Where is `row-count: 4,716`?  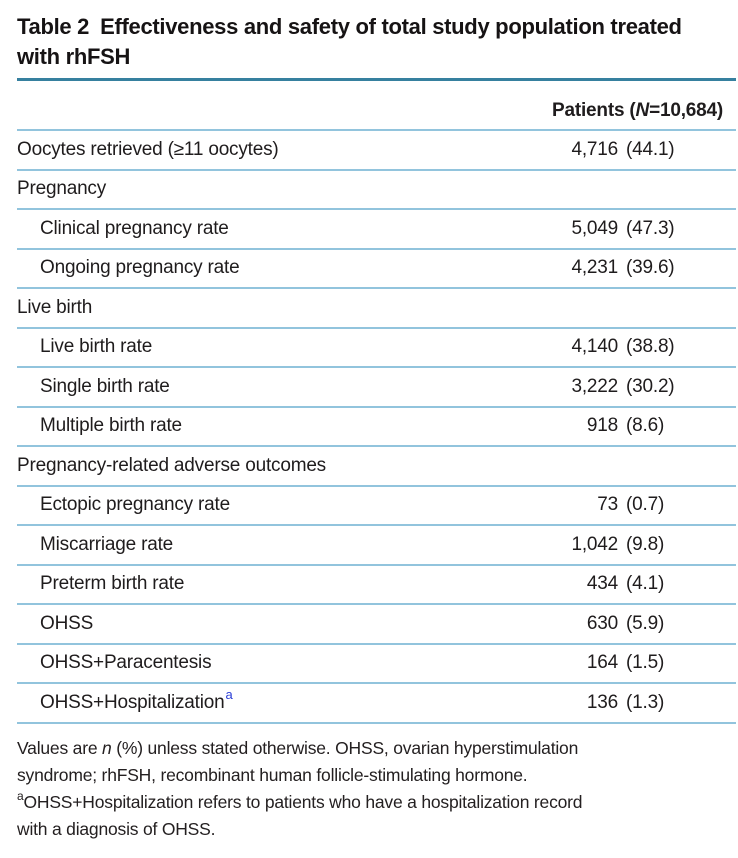
row-count: 4,716 is located at coordinates (594, 149).